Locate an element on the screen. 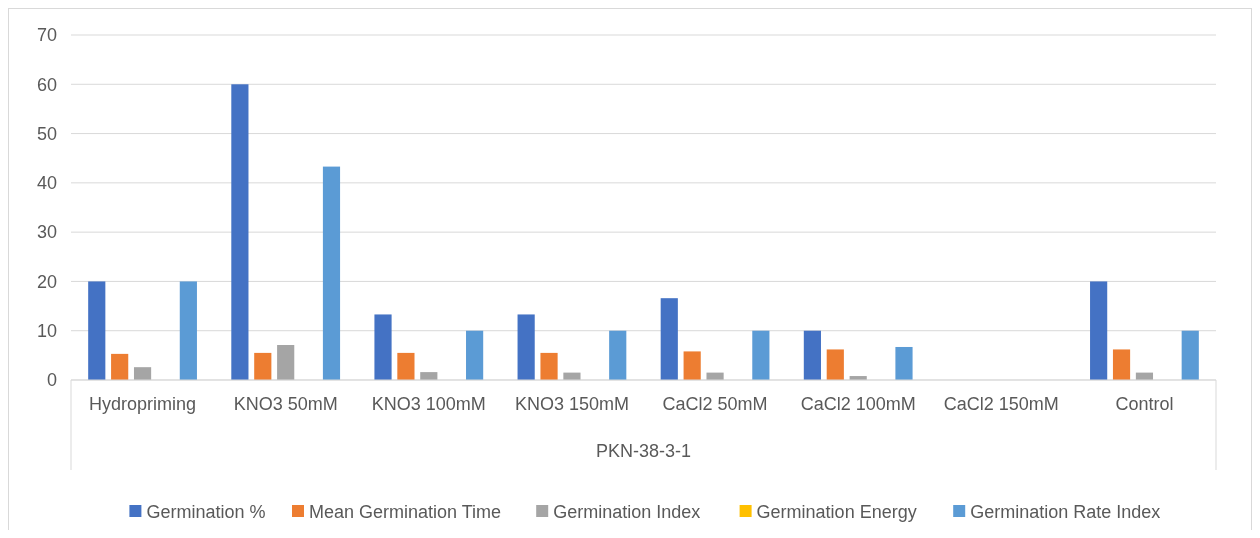  y-tick-label: 10 is located at coordinates (46, 331).